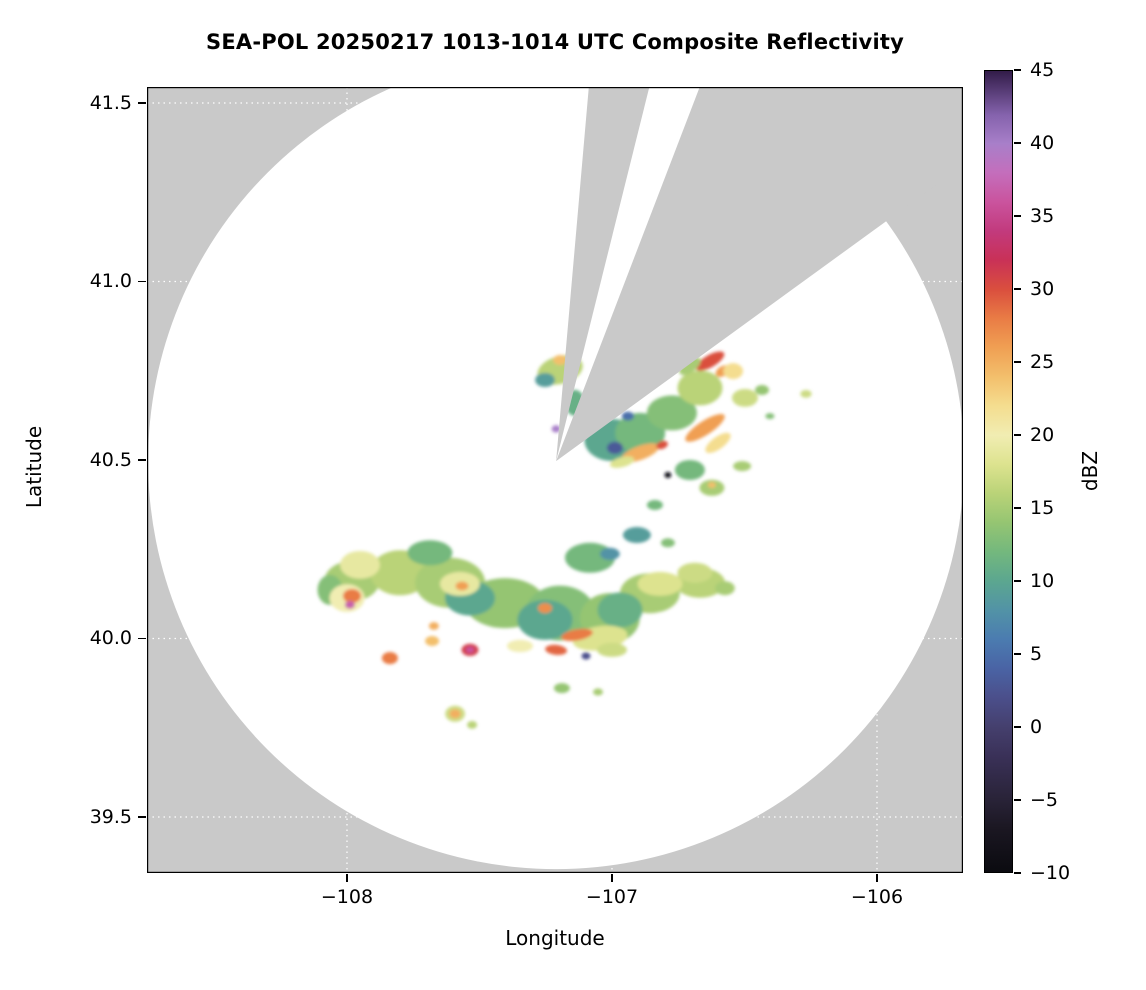 The height and width of the screenshot is (990, 1146). I want to click on colorbar-tick-label: 40, so click(1042, 143).